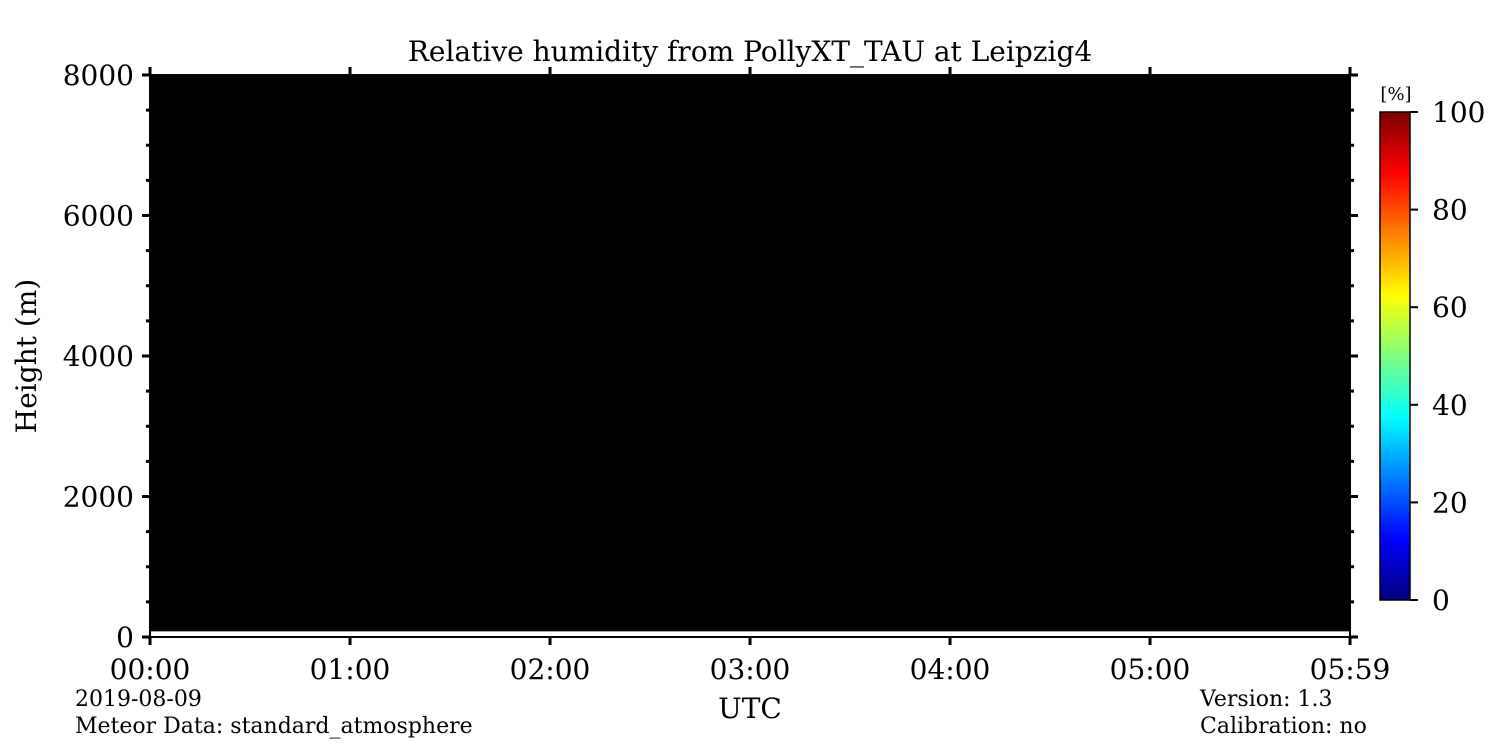  Describe the element at coordinates (1150, 669) in the screenshot. I see `x-tick-label: 05:00` at that location.